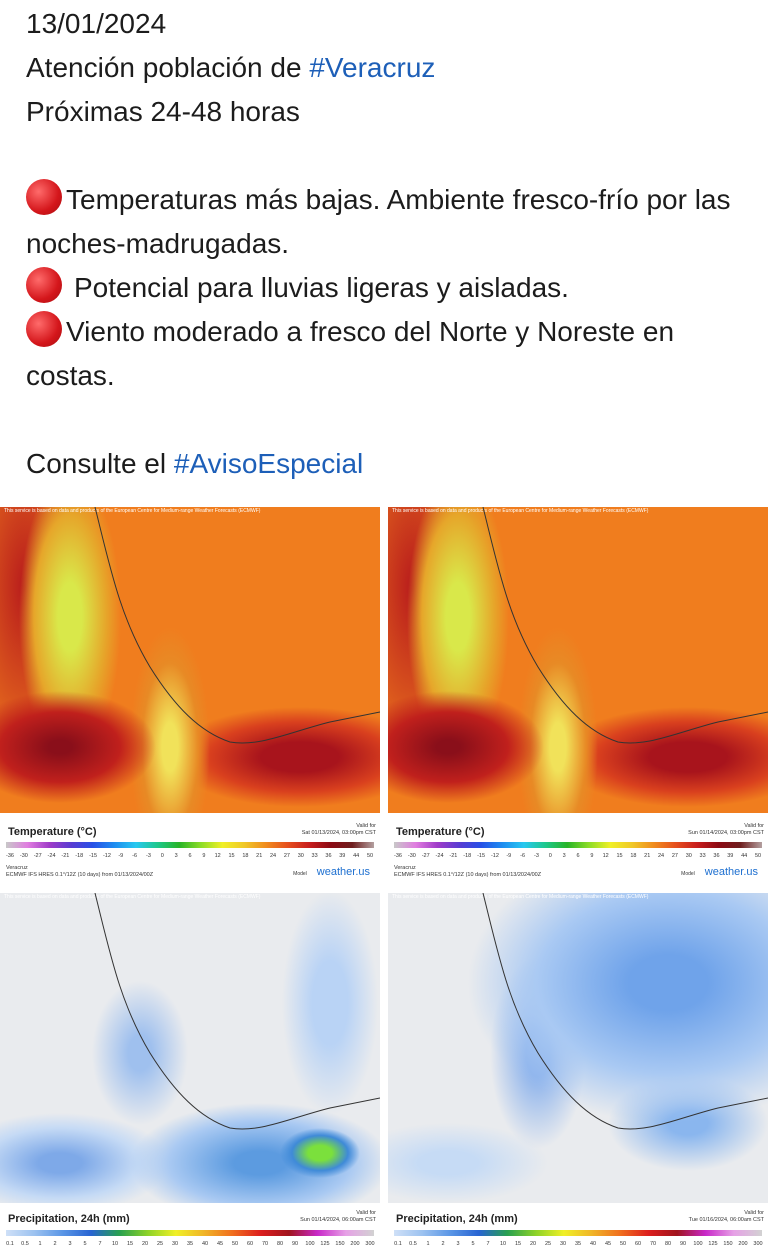  I want to click on colorbar-label: 6, so click(578, 856).